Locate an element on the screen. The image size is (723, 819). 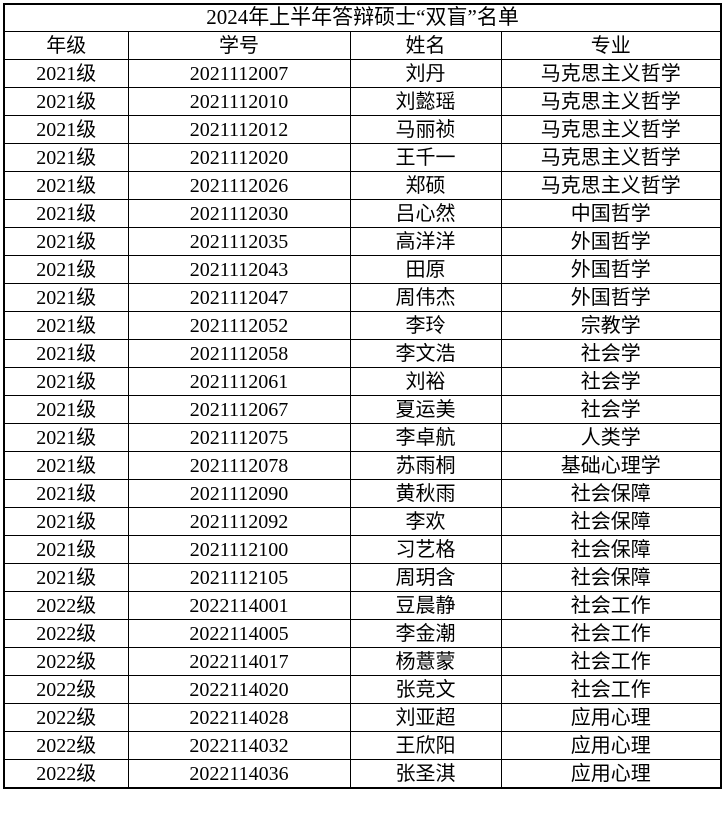
table-row: 2021级 2021112105 周玥含 社会保障 is located at coordinates (362, 577).